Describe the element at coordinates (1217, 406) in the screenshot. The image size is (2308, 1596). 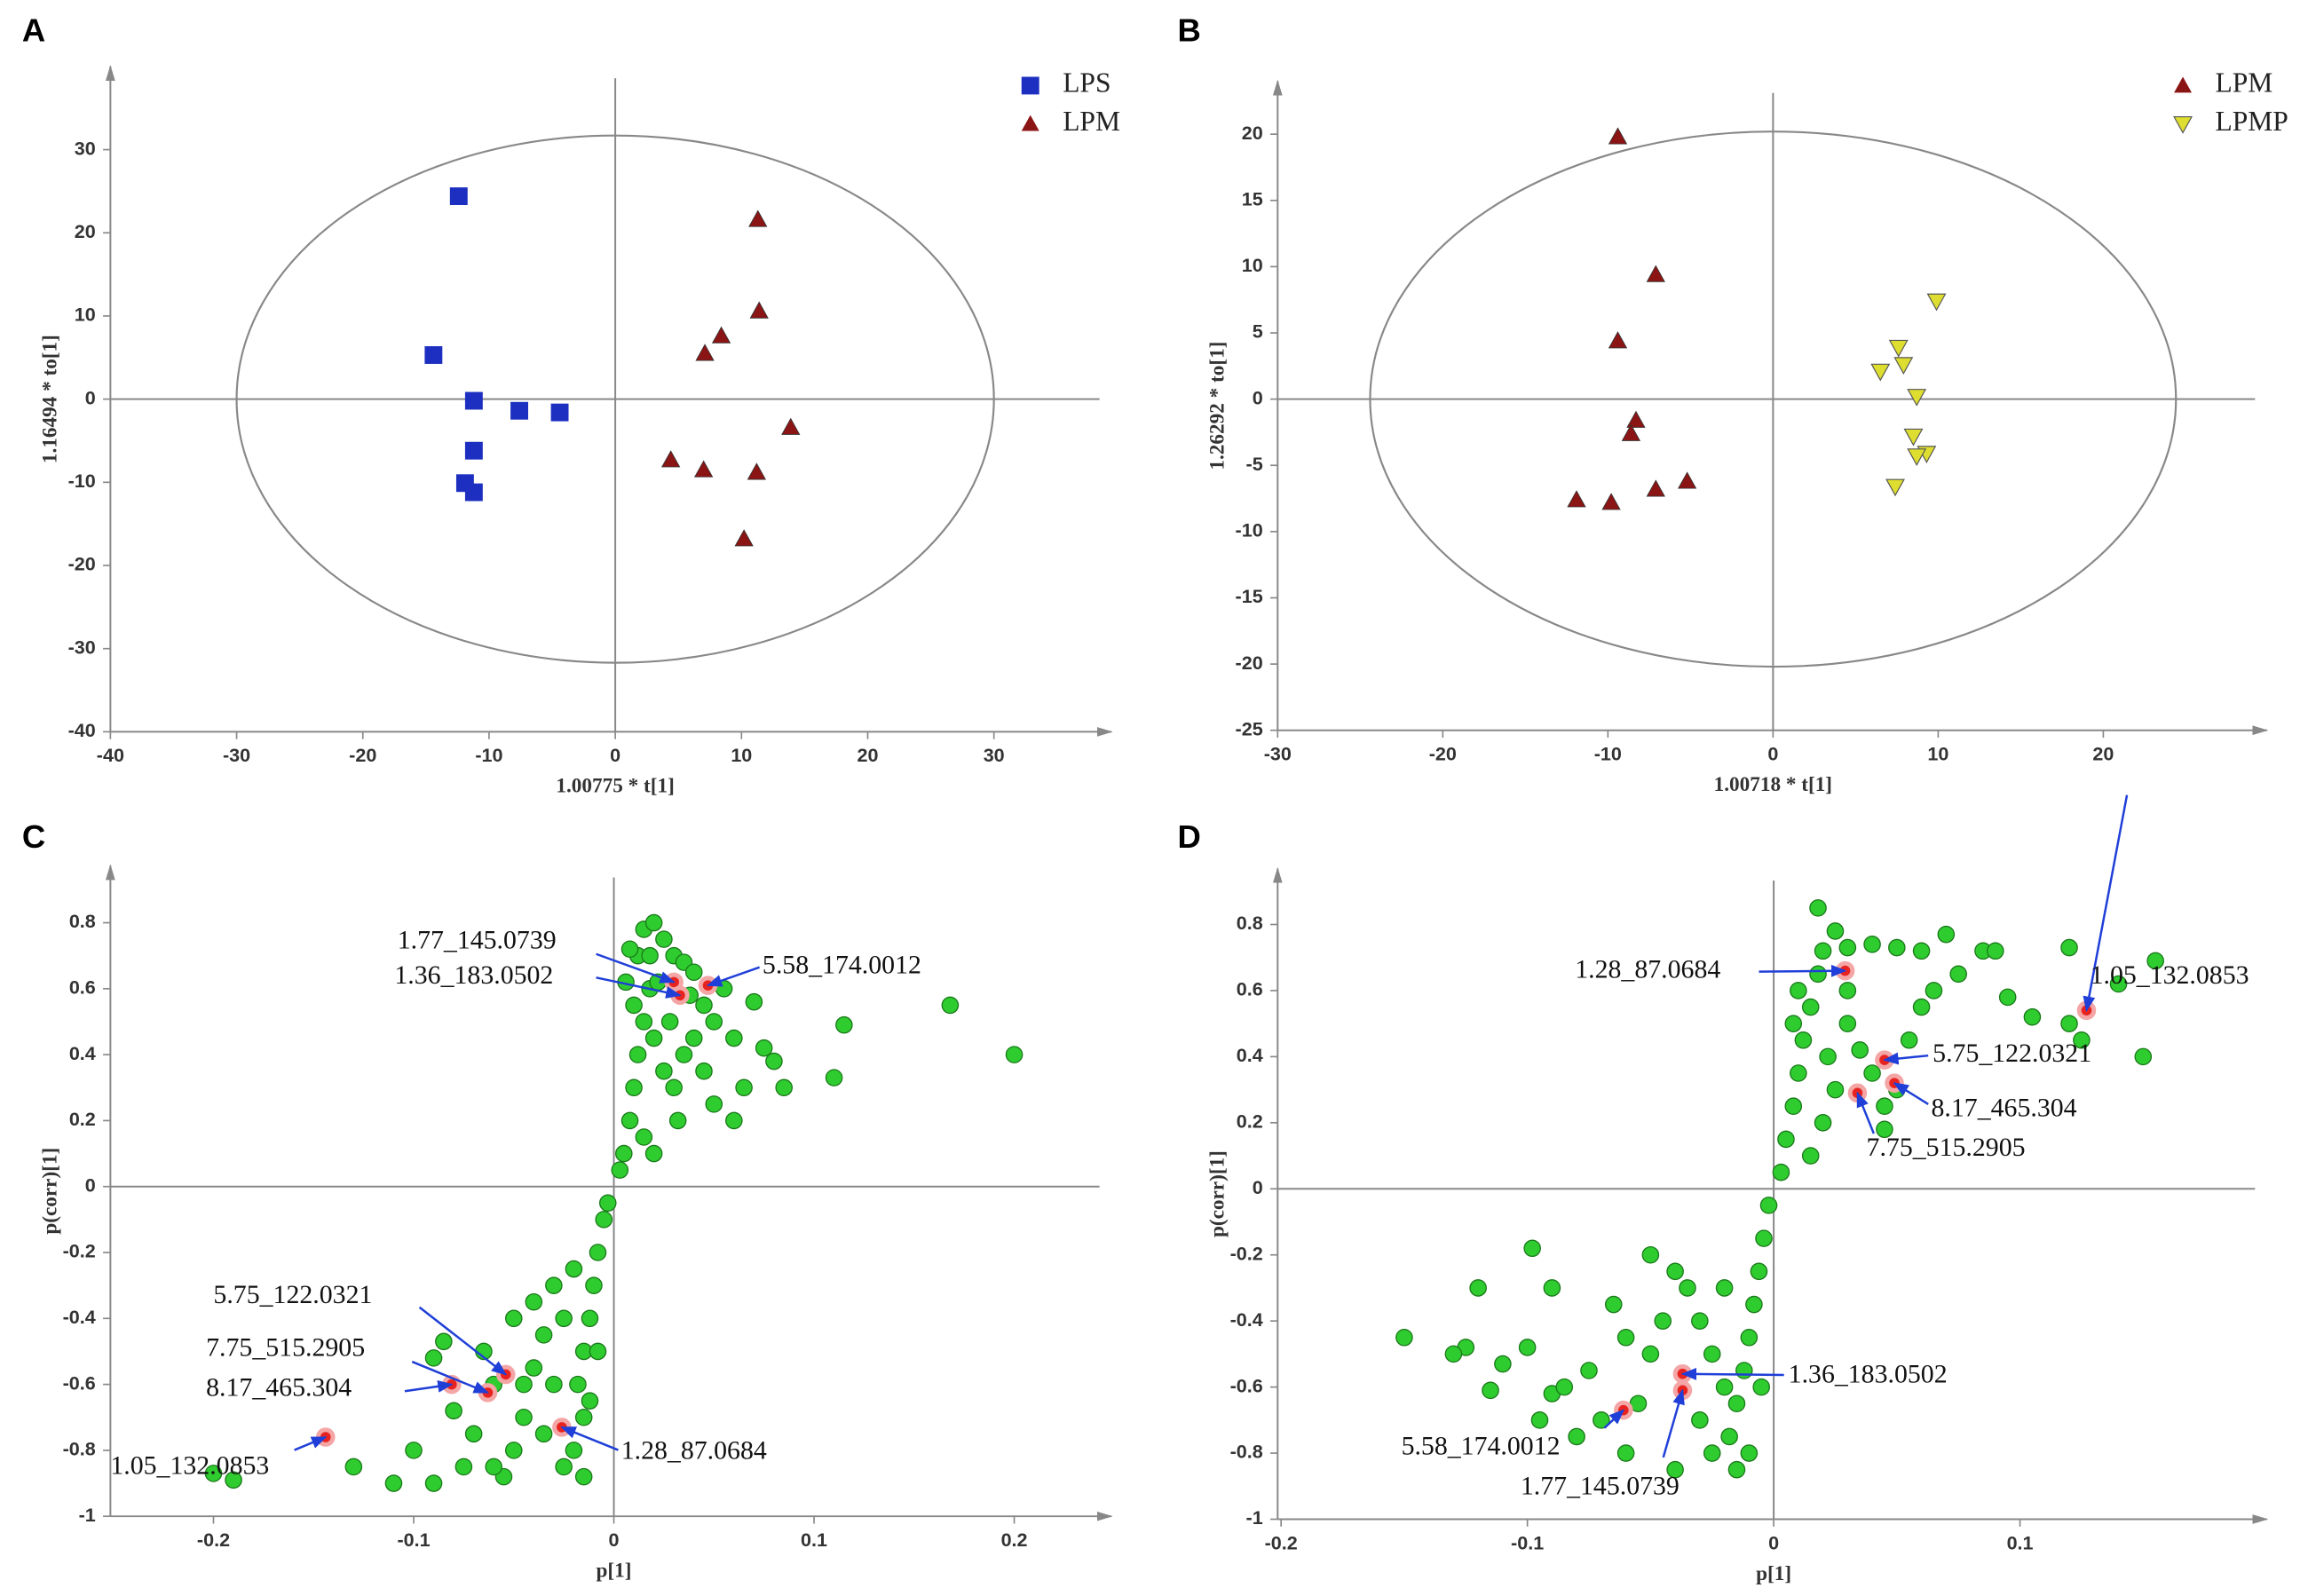
I see `y-axis-label: 1.26292 * to[1]` at that location.